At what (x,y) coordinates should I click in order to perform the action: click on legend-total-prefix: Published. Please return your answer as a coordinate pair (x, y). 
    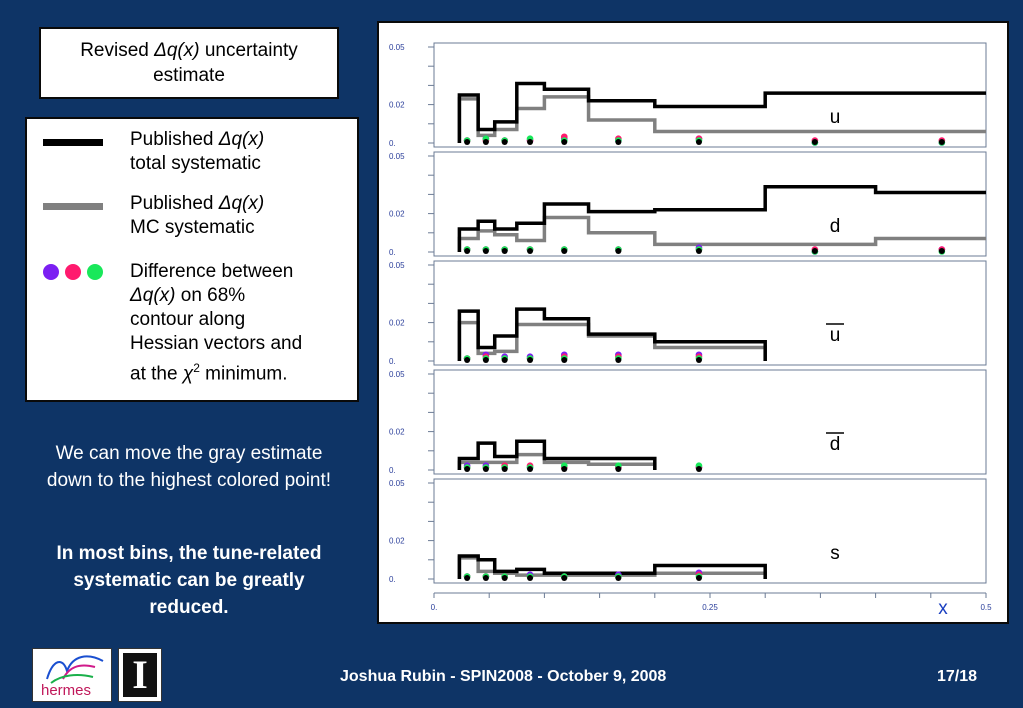
    Looking at the image, I should click on (174, 139).